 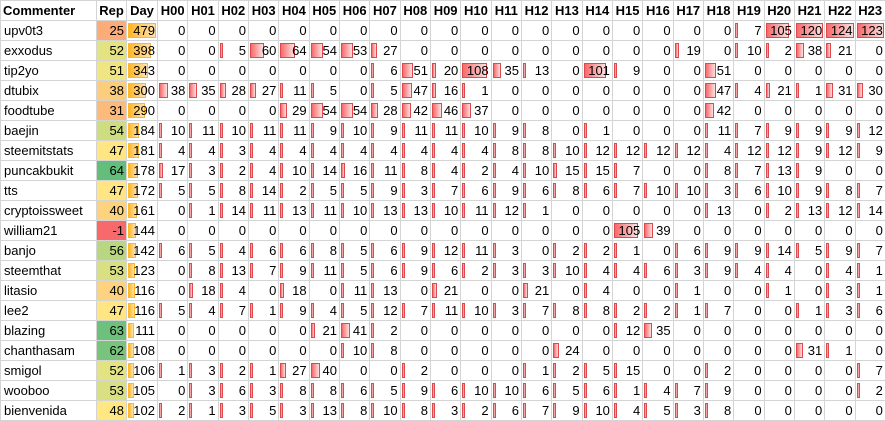 What do you see at coordinates (294, 50) in the screenshot?
I see `hour-cell: 64` at bounding box center [294, 50].